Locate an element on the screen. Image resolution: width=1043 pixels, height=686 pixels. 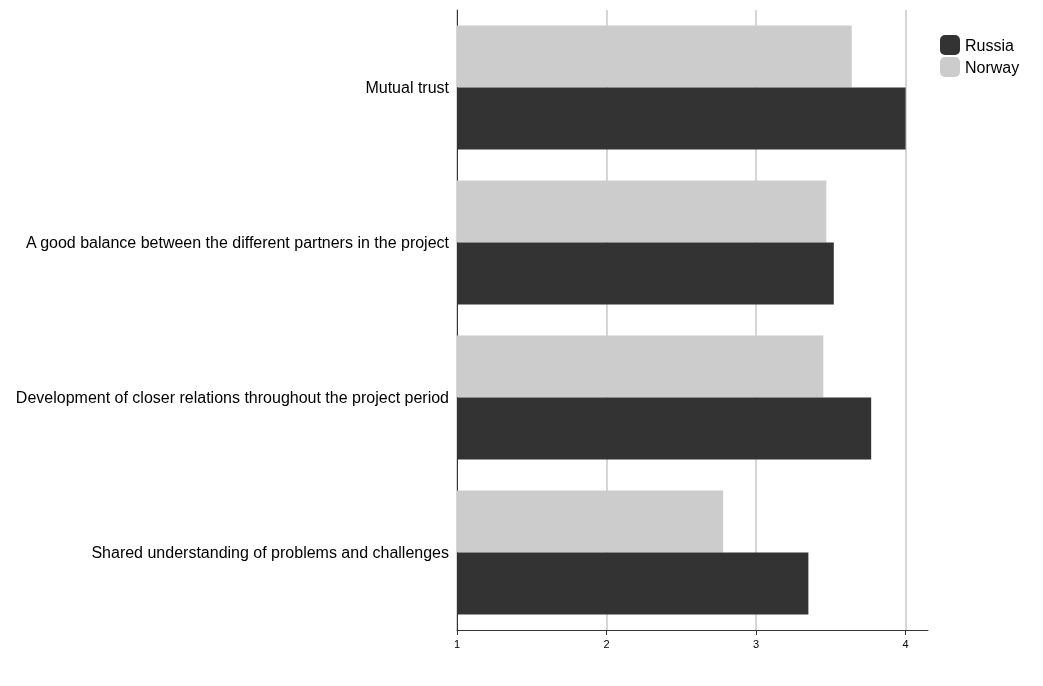
y-tick-label: Mutual trust is located at coordinates (407, 87).